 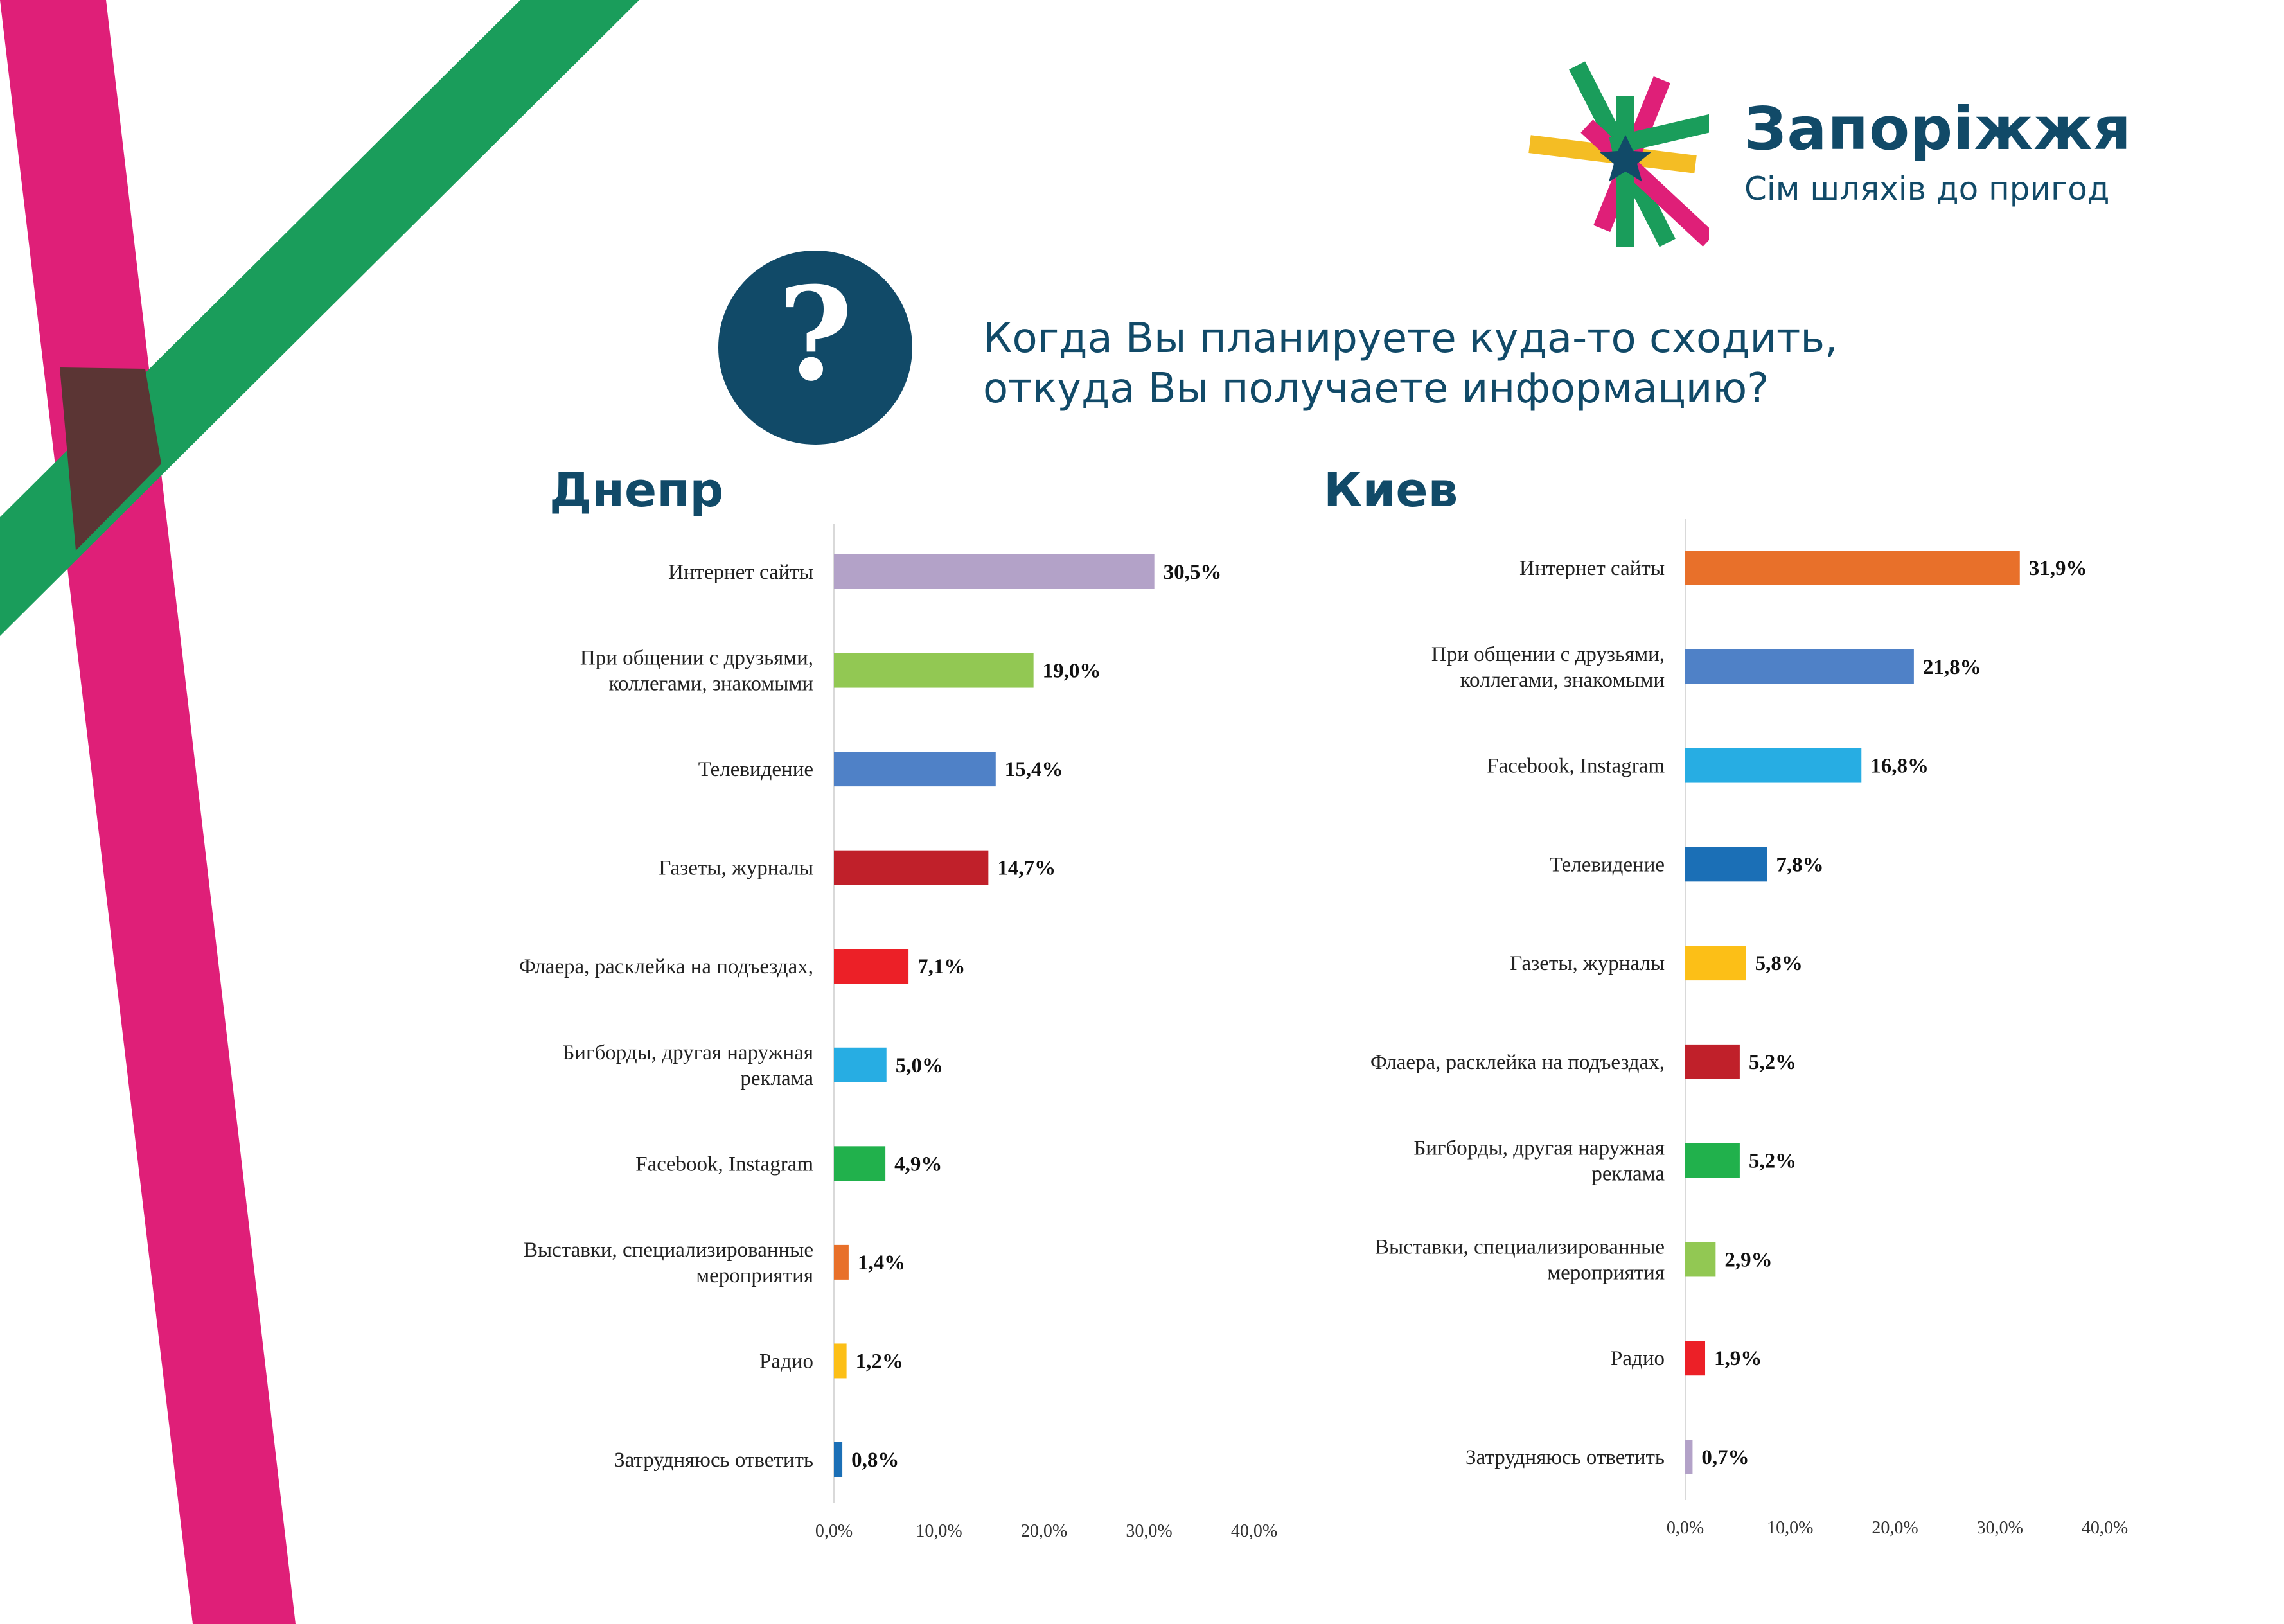 What do you see at coordinates (1952, 667) in the screenshot?
I see `value-label: 21,8%` at bounding box center [1952, 667].